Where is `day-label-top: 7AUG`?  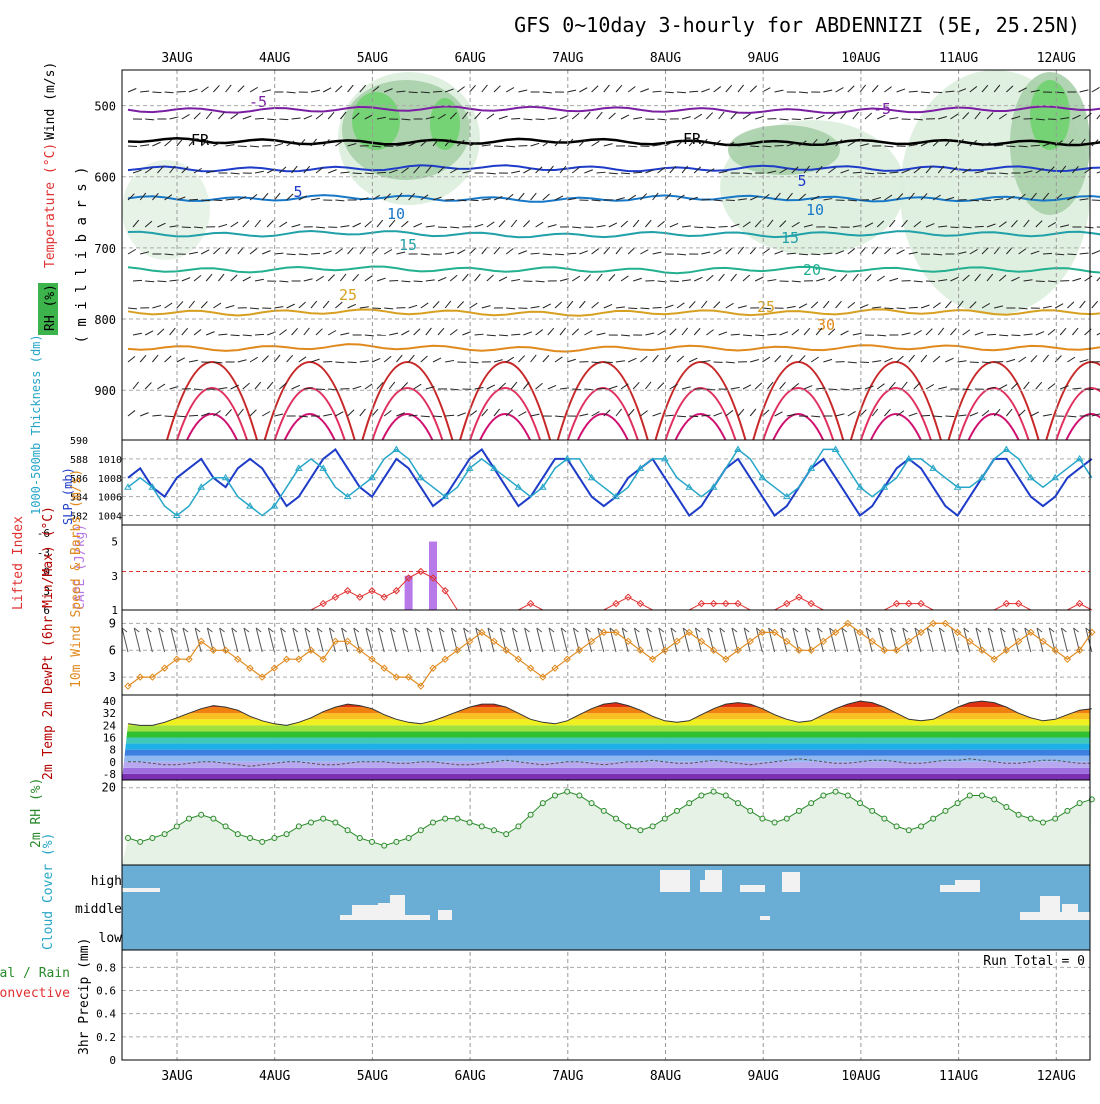 day-label-top: 7AUG is located at coordinates (567, 58).